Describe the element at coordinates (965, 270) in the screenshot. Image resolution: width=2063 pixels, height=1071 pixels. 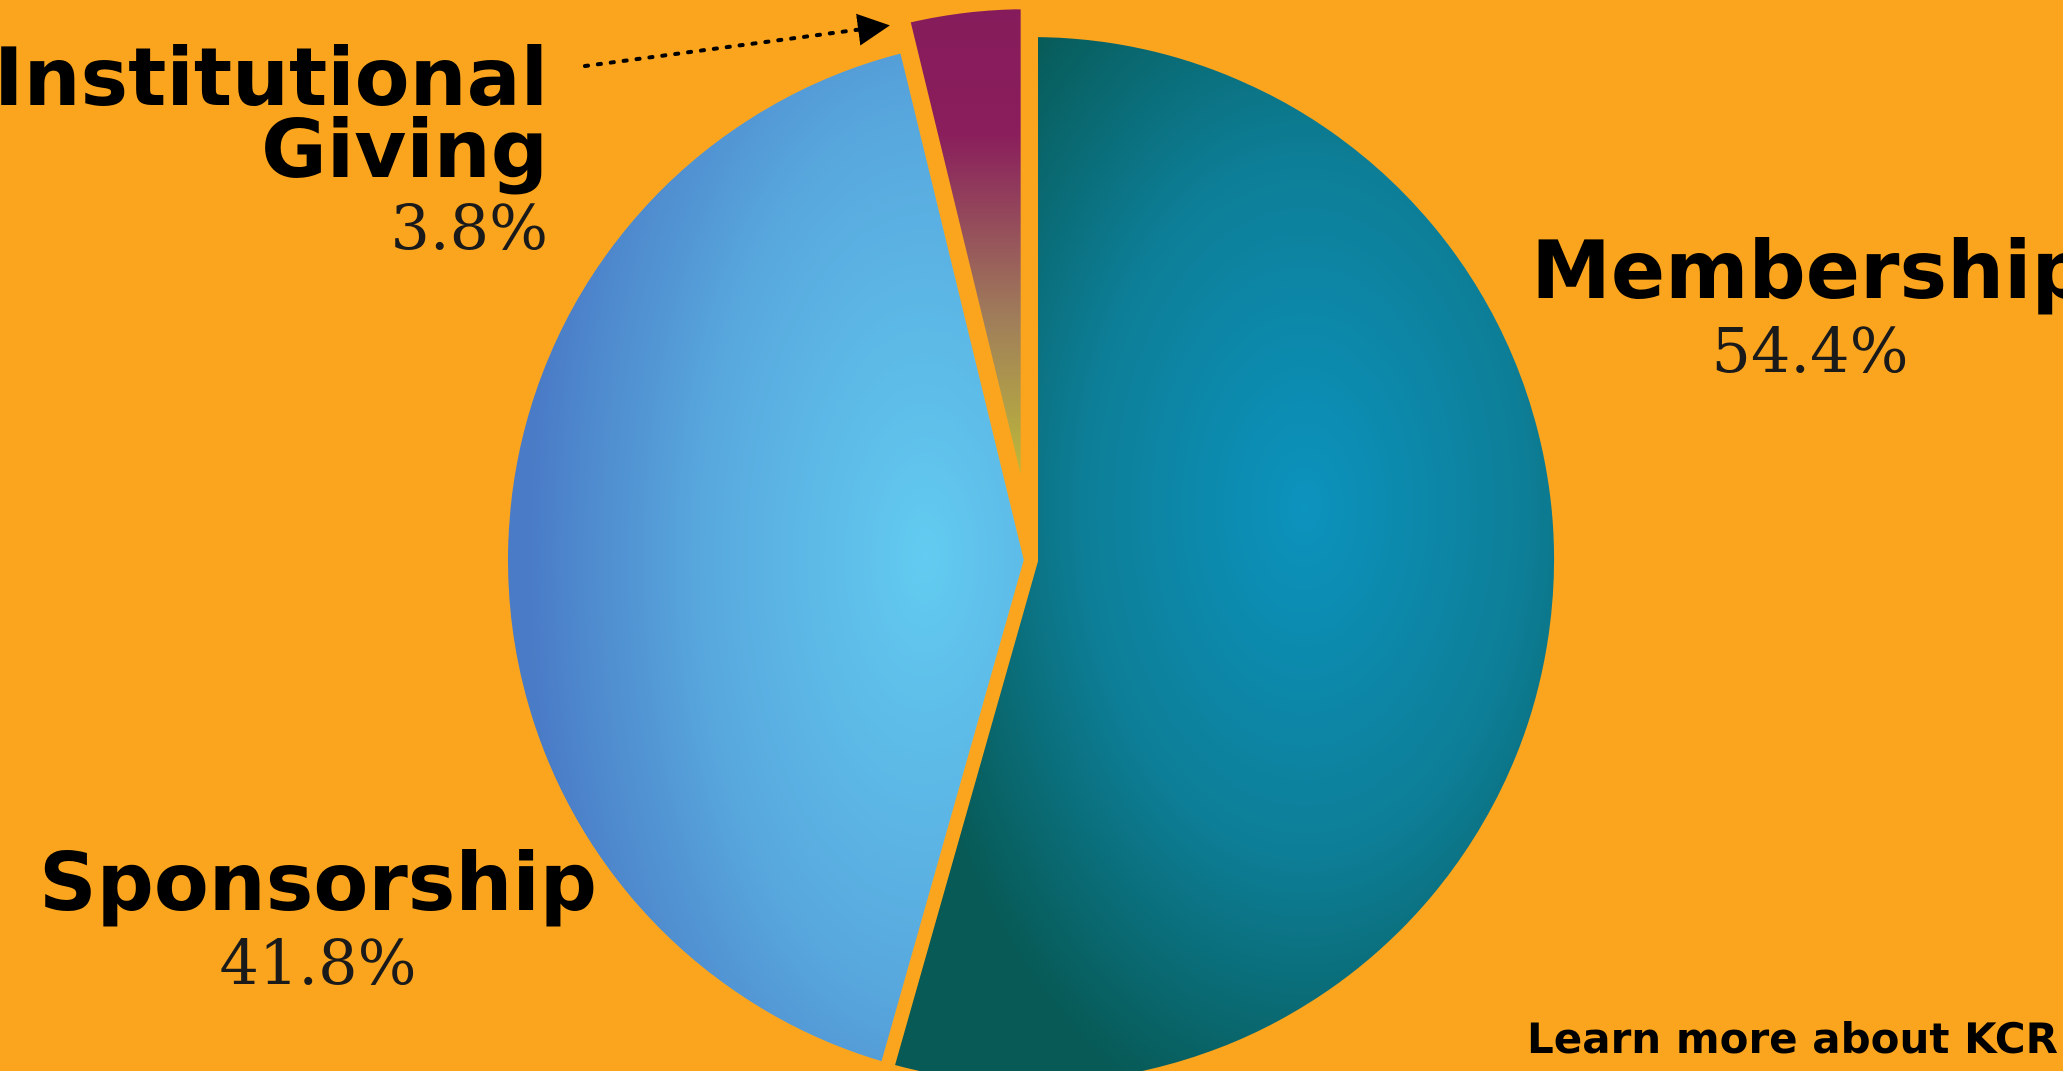
I see `slice-institutional-giving` at that location.